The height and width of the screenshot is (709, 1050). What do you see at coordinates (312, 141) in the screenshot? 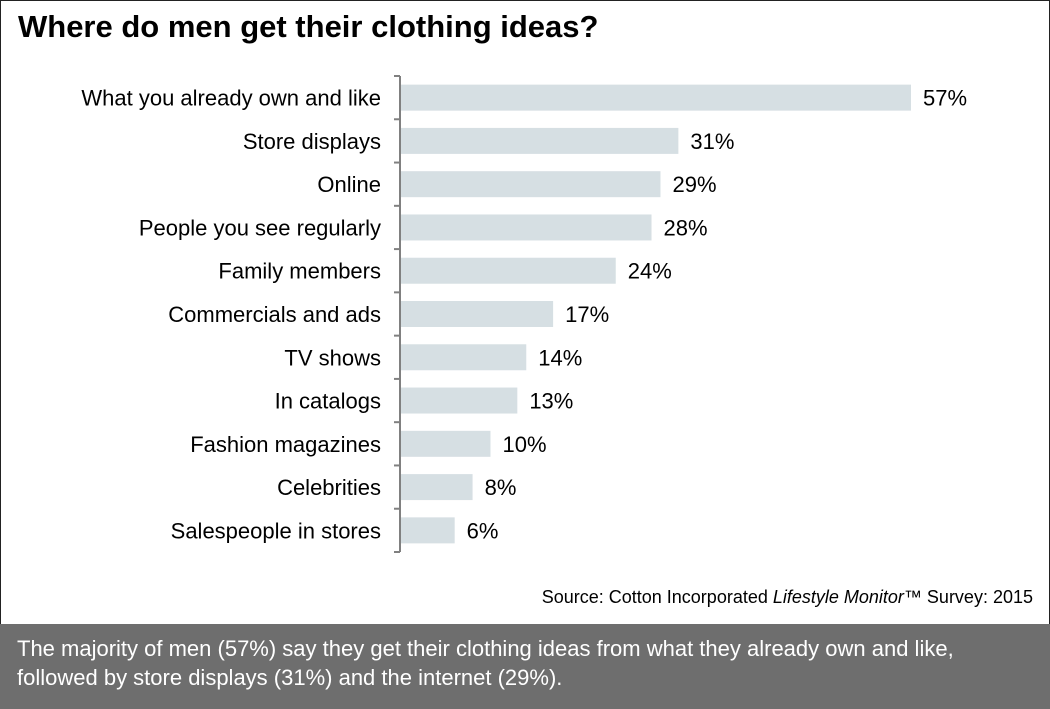
I see `category-label: Store displays` at bounding box center [312, 141].